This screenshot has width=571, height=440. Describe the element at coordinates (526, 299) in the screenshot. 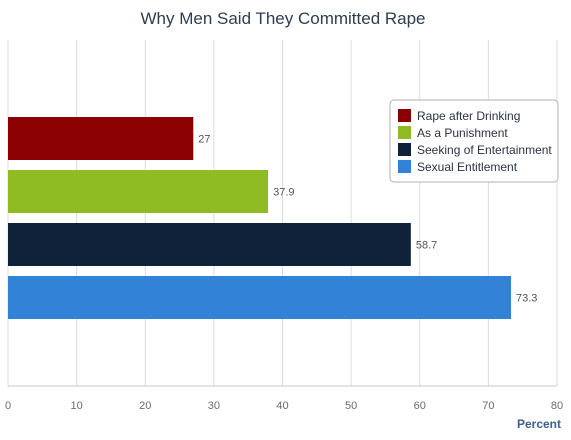

I see `data-label: 73.3` at that location.